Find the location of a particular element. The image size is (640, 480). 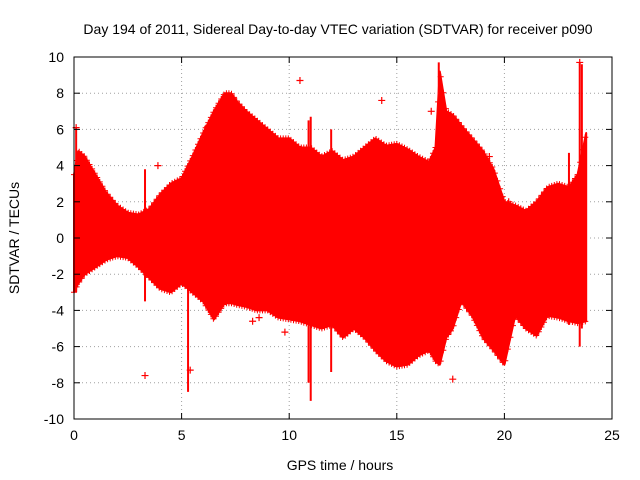

y-tick-label: -4 is located at coordinates (58, 310).